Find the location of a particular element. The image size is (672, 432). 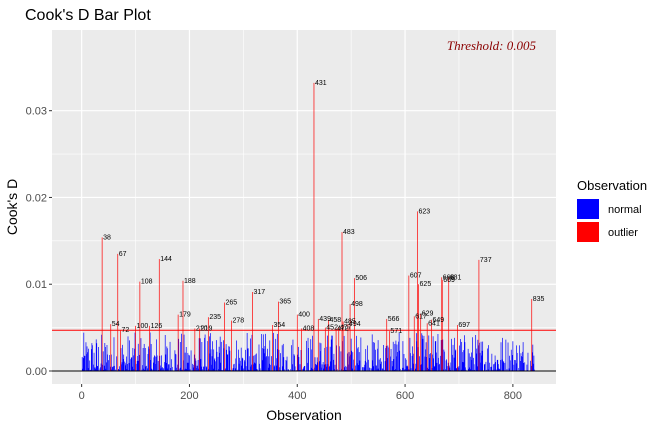

obs-label: 737 is located at coordinates (486, 260).